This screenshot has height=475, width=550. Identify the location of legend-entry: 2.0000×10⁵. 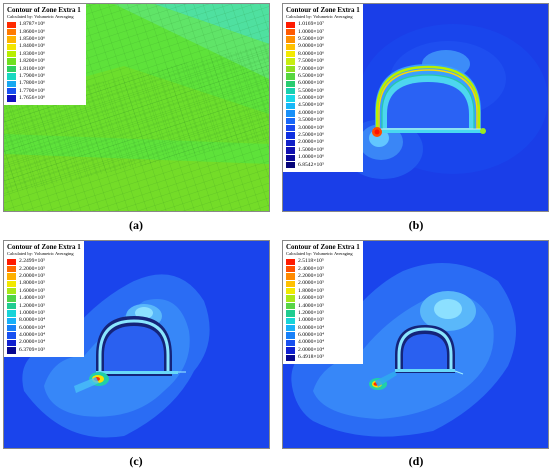
(323, 284).